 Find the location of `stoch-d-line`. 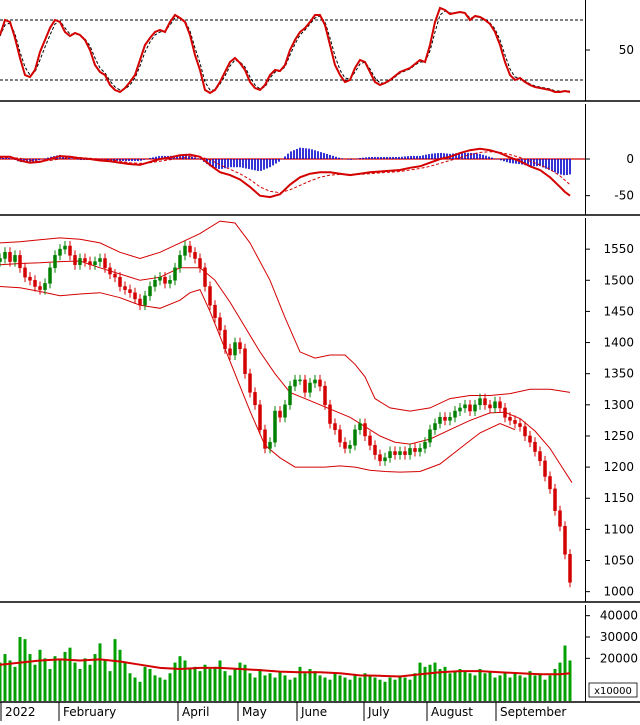

stoch-d-line is located at coordinates (285, 51).